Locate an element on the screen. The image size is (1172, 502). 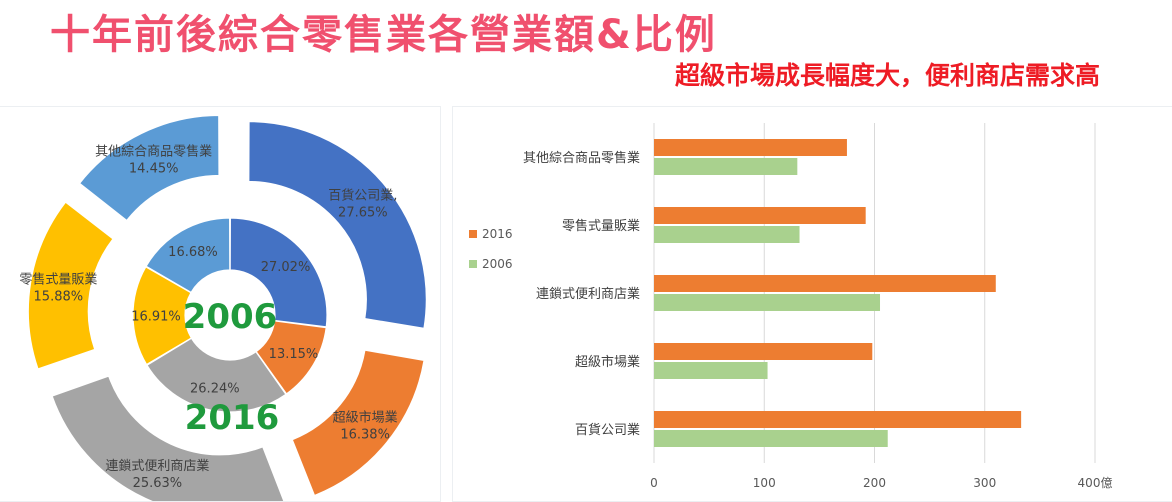
page-title: 十年前後綜合零售業各營業額&比例 is located at coordinates (383, 35).